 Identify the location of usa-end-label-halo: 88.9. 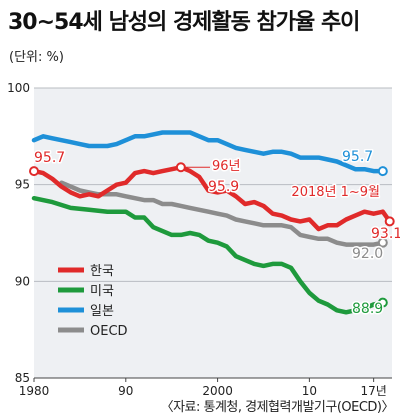
(367, 309).